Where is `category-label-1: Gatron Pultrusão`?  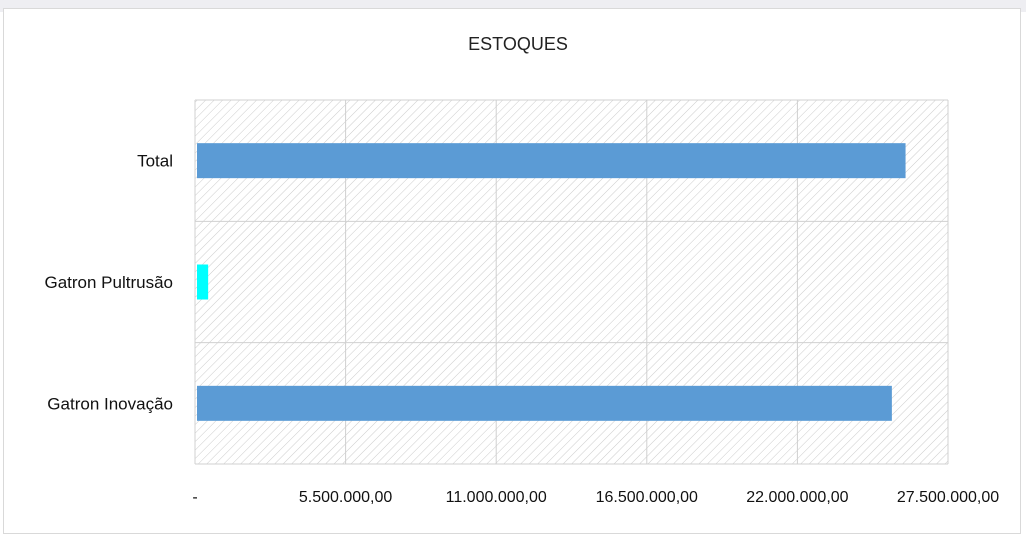 category-label-1: Gatron Pultrusão is located at coordinates (108, 282).